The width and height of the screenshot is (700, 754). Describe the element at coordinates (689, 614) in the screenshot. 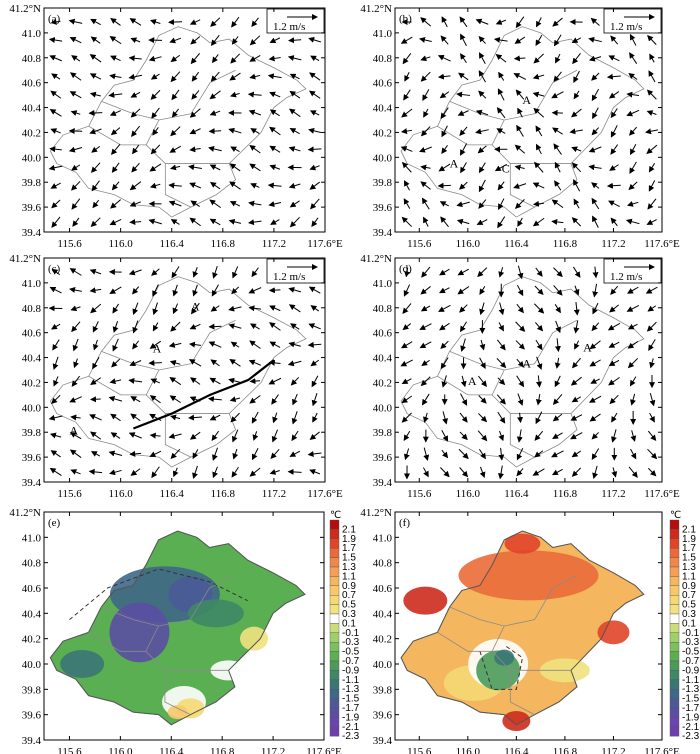

I see `colorbar-label: 0.3` at that location.